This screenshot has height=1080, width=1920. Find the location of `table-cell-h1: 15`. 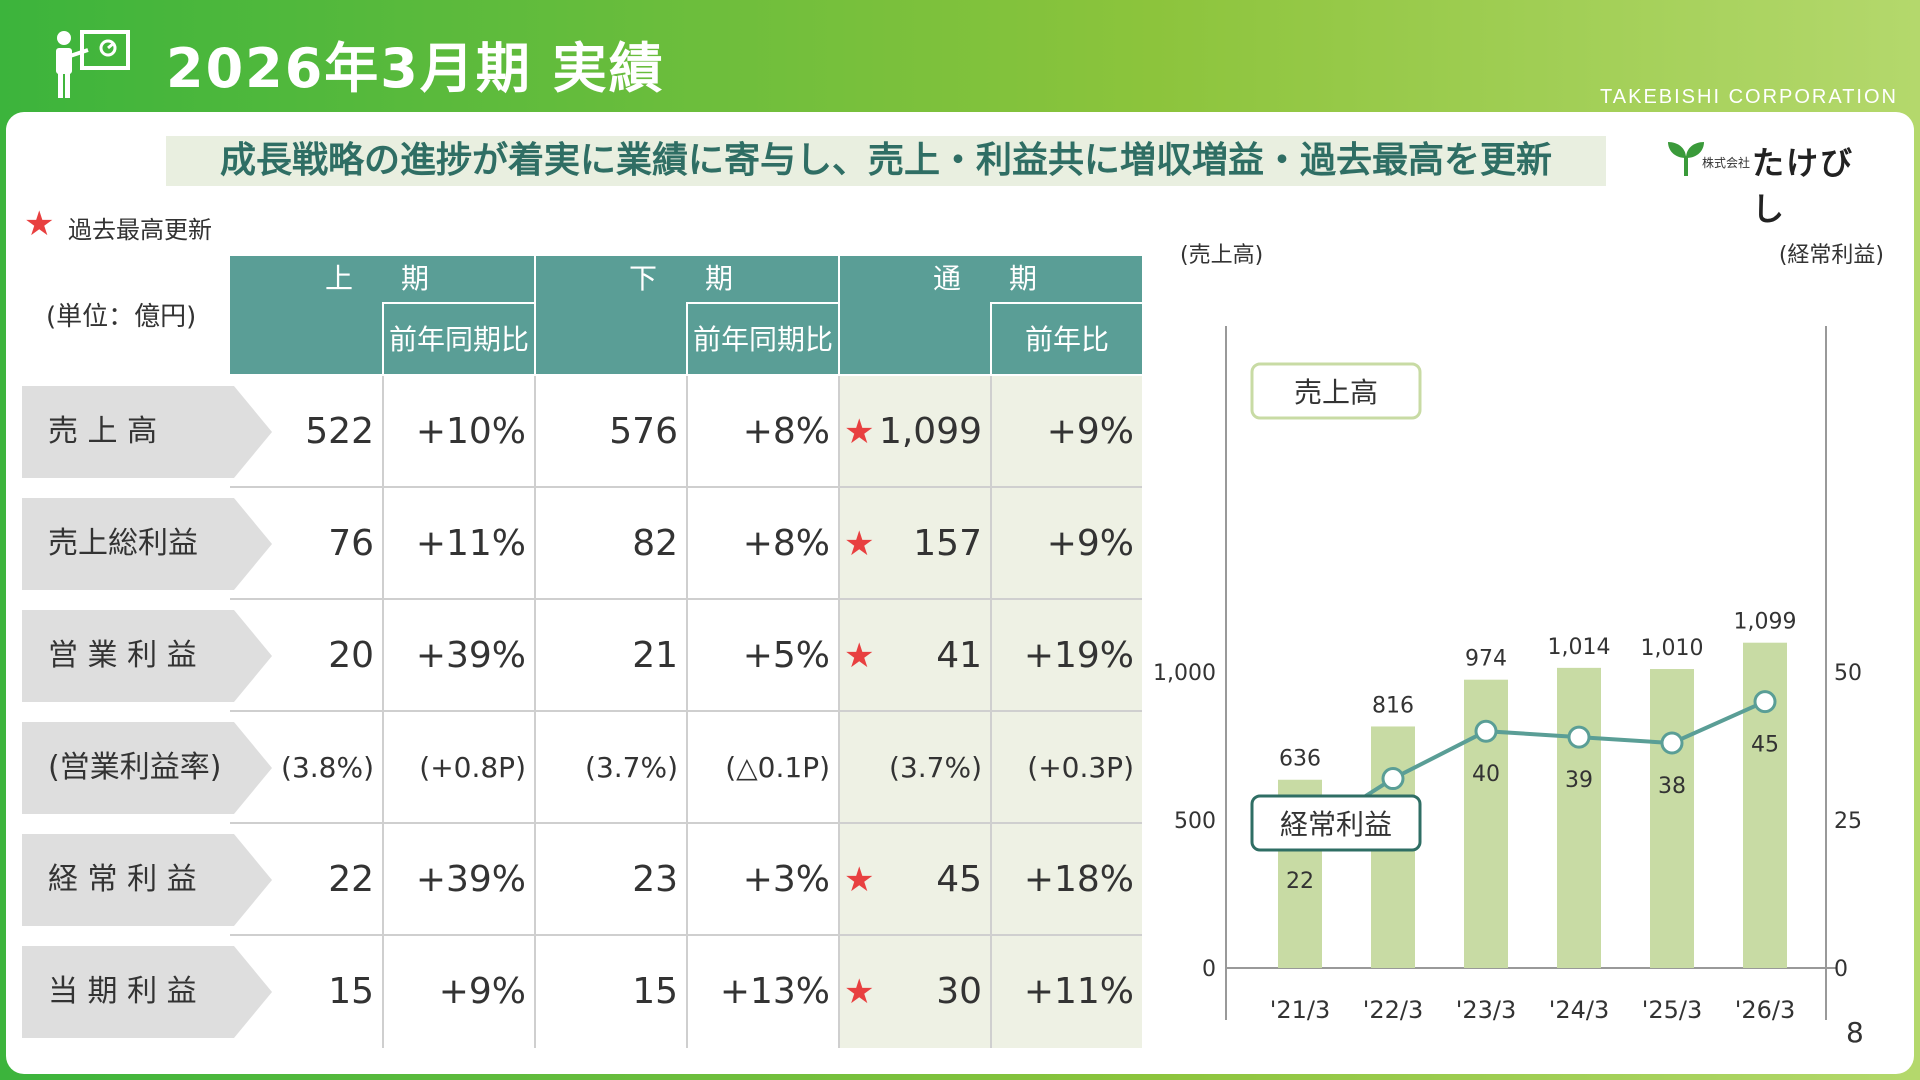

table-cell-h1: 15 is located at coordinates (306, 992).